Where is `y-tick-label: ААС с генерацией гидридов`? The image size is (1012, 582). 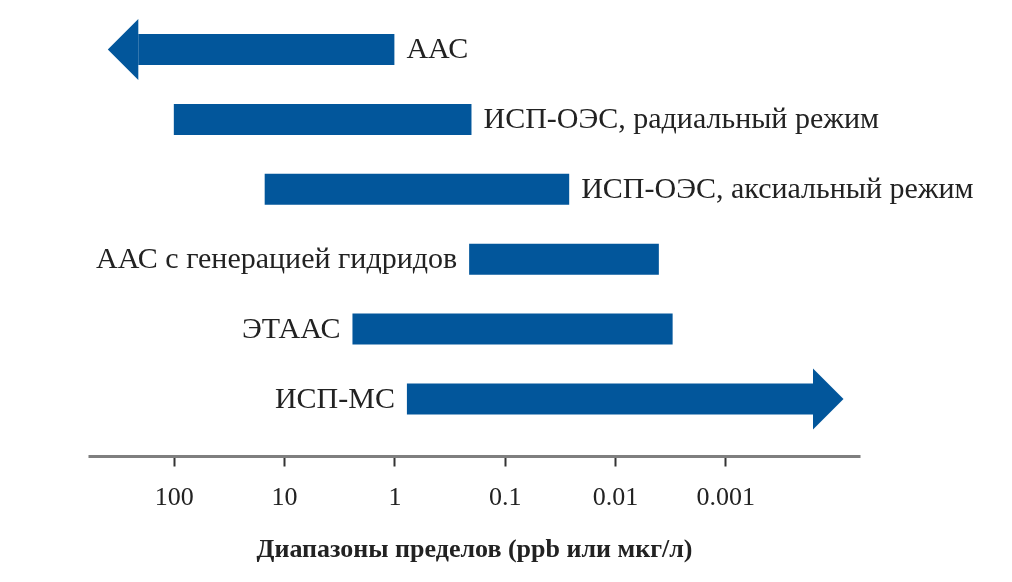 y-tick-label: ААС с генерацией гидридов is located at coordinates (276, 258).